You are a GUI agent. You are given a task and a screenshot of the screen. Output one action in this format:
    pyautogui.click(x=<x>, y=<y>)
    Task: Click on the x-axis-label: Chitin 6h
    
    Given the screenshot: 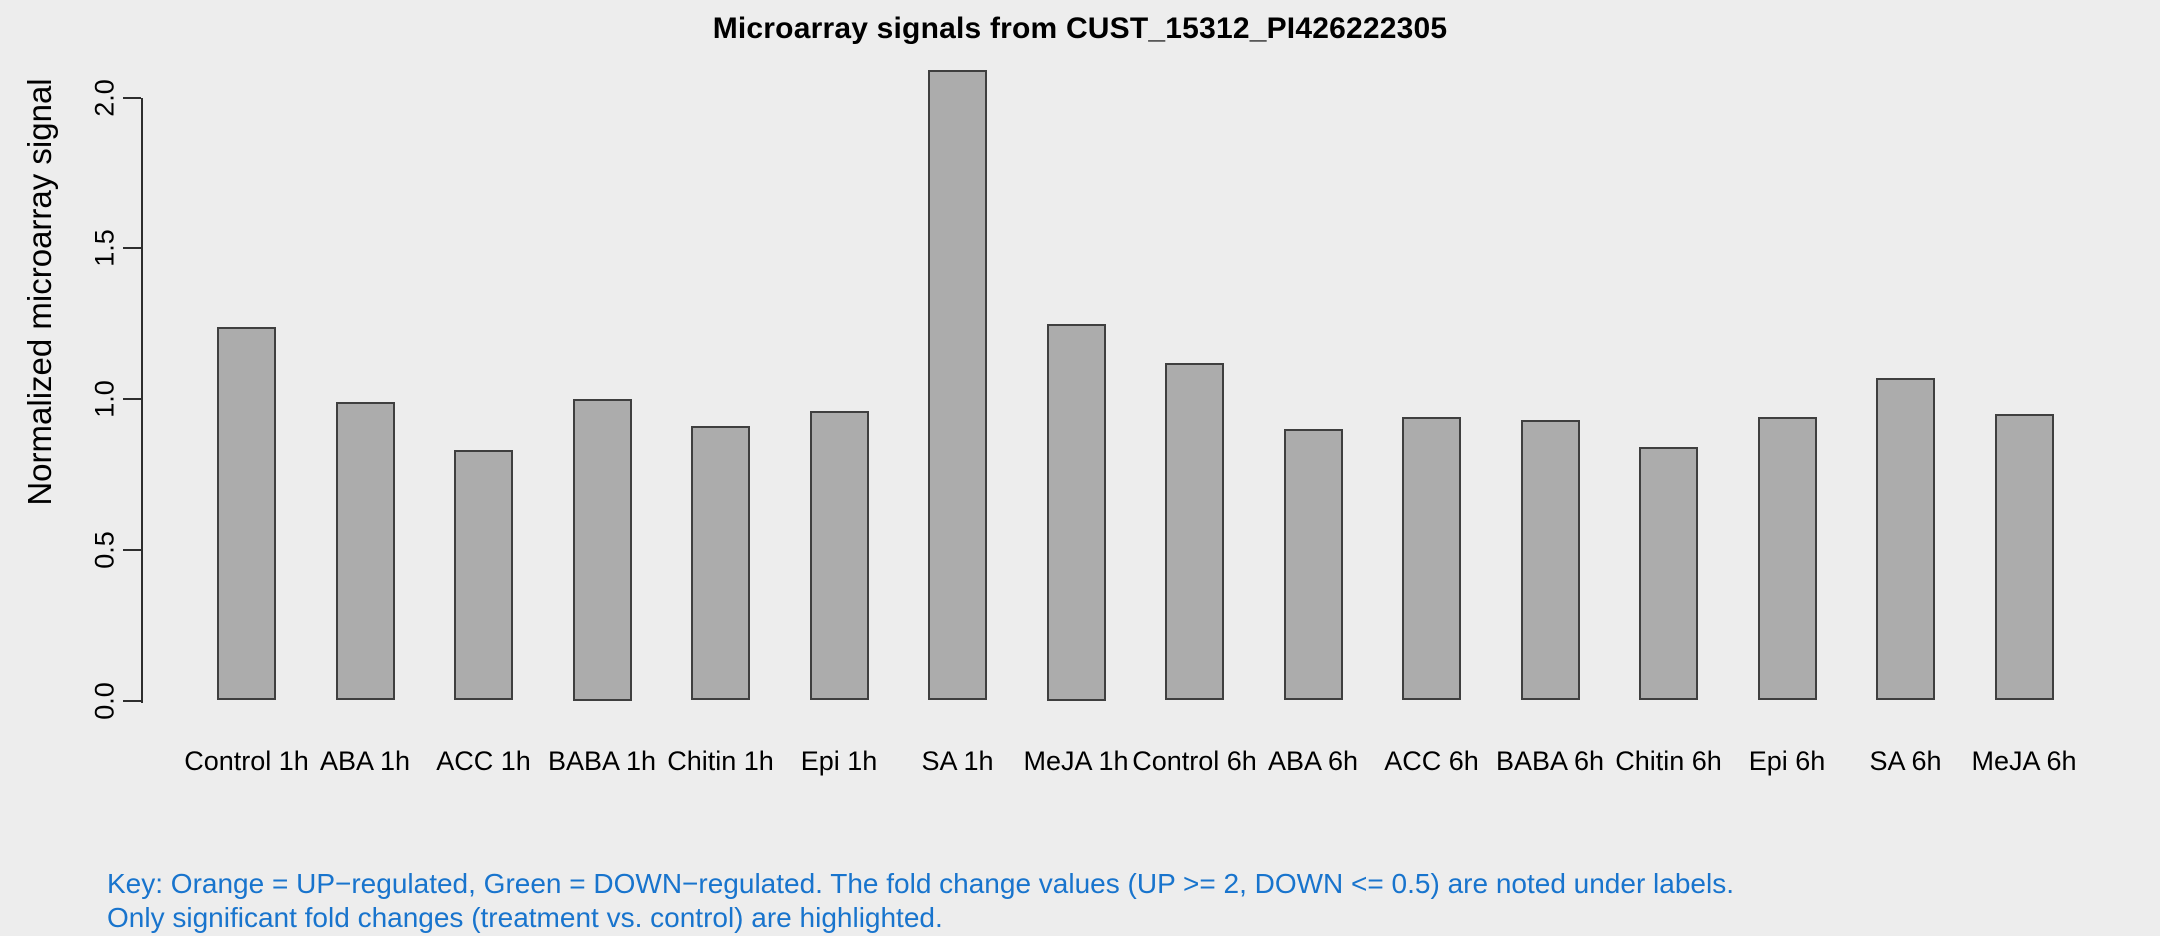 What is the action you would take?
    pyautogui.click(x=1668, y=761)
    